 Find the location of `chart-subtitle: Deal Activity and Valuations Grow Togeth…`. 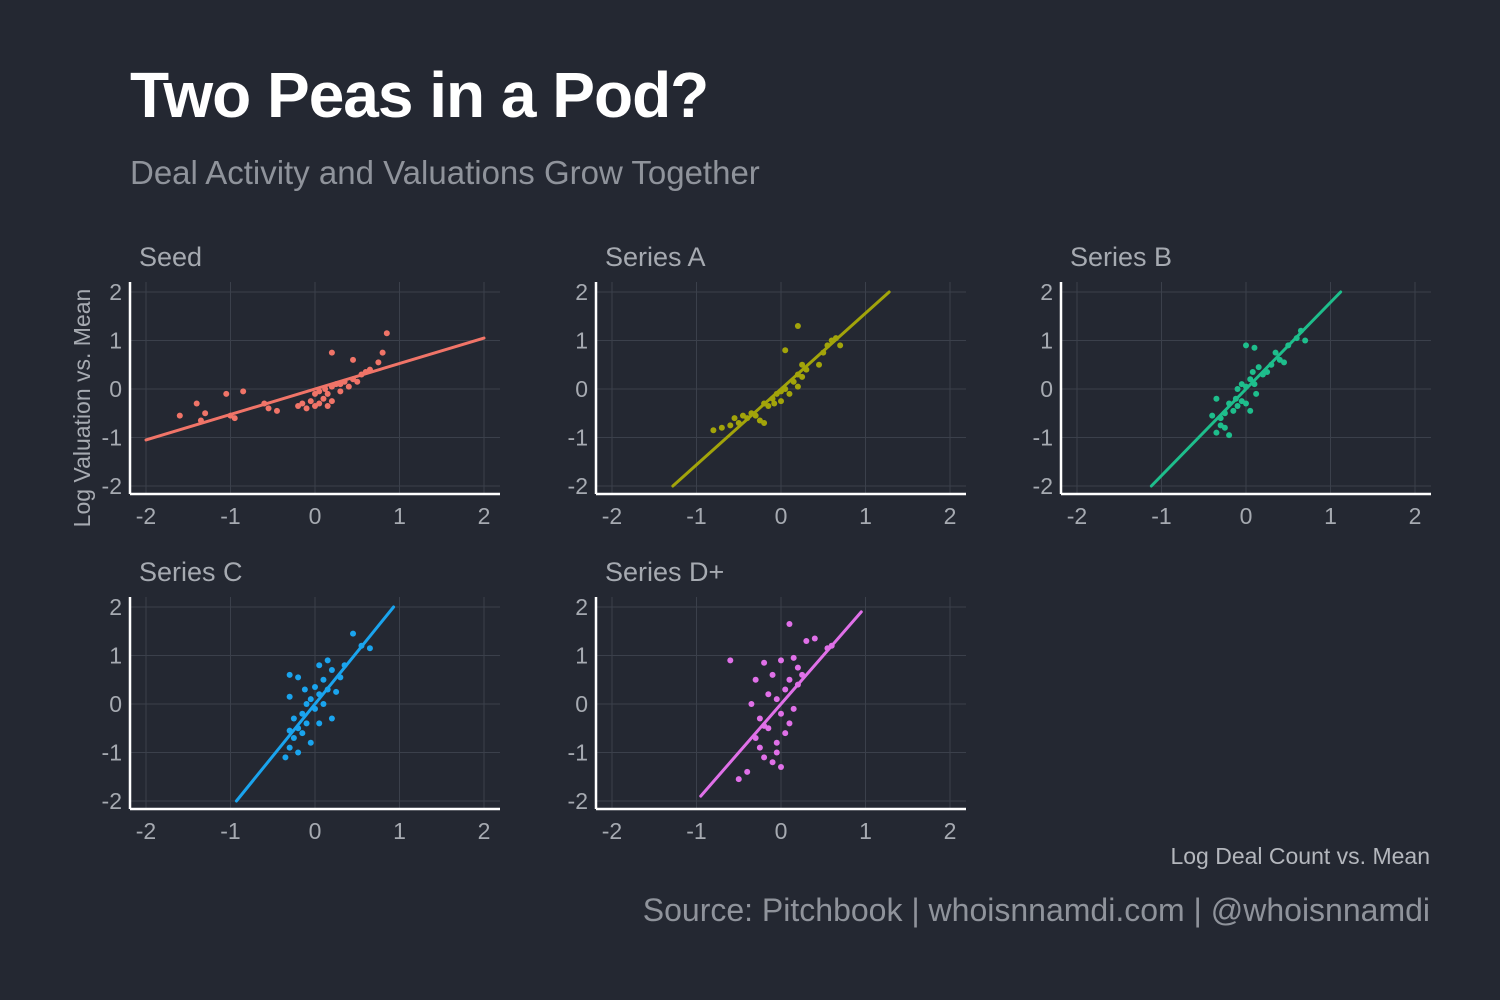

chart-subtitle: Deal Activity and Valuations Grow Togeth… is located at coordinates (445, 172).